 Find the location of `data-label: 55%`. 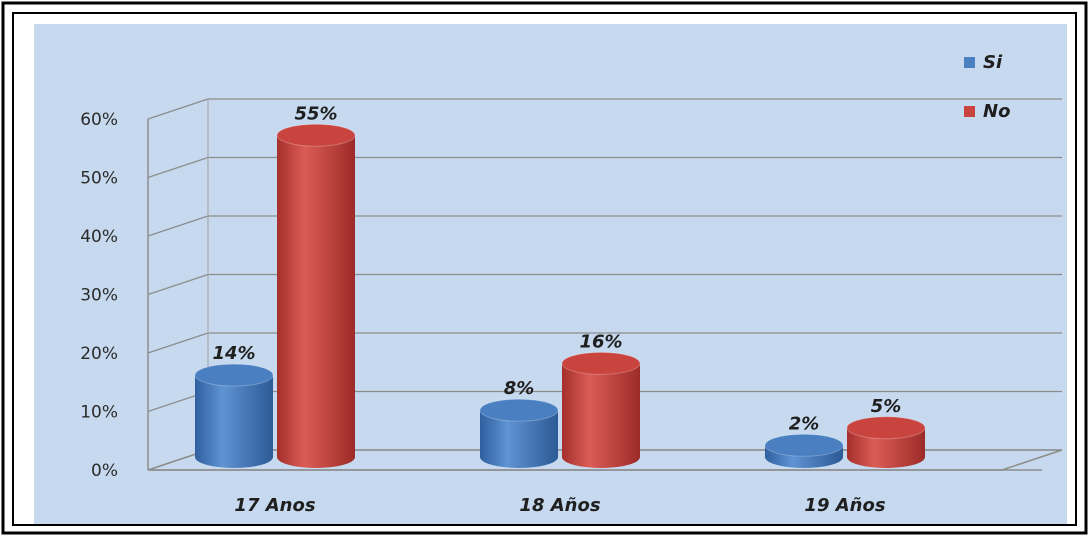

data-label: 55% is located at coordinates (315, 113).